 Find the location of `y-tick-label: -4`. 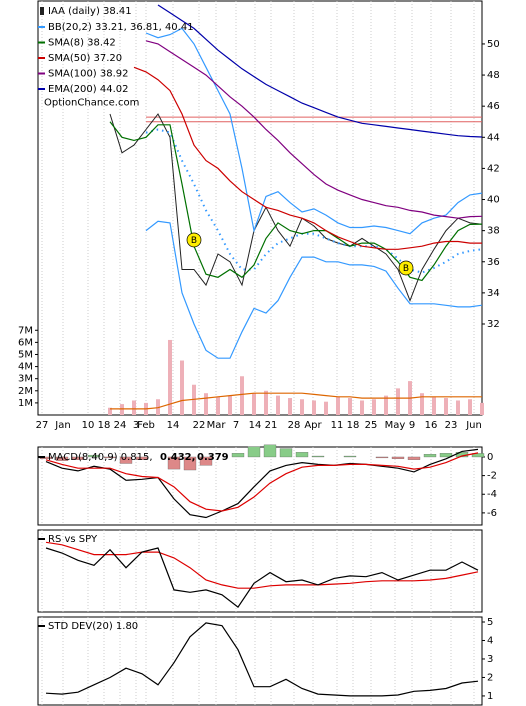

y-tick-label: -4 is located at coordinates (492, 494).